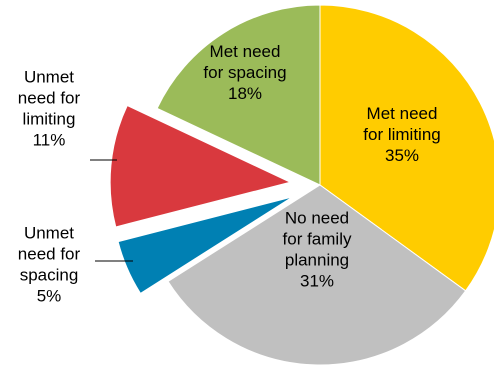 The width and height of the screenshot is (494, 367). What do you see at coordinates (111, 210) in the screenshot?
I see `leader-lines` at bounding box center [111, 210].